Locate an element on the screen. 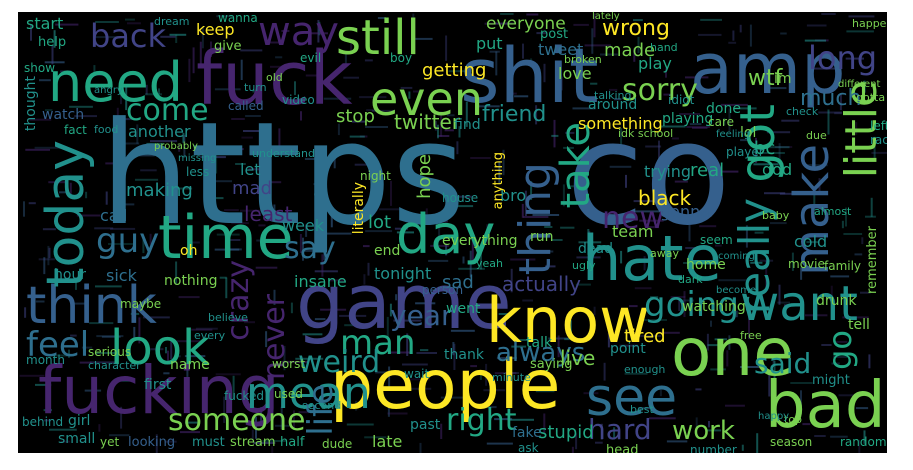  word-missing: missing is located at coordinates (197, 158).